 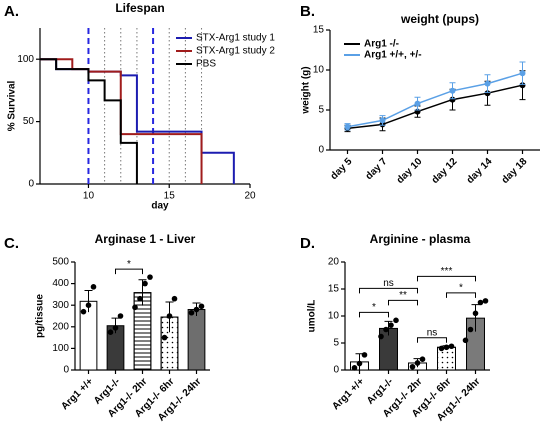 What do you see at coordinates (307, 243) in the screenshot?
I see `panel-label: D.` at bounding box center [307, 243].